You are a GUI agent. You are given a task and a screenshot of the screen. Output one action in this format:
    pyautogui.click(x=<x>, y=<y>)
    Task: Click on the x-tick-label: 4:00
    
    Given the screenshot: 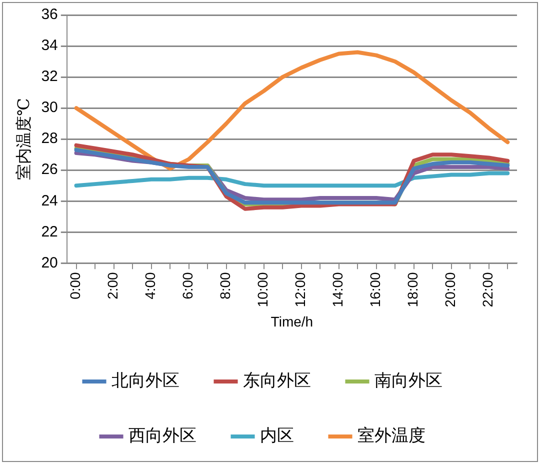 What is the action you would take?
    pyautogui.click(x=150, y=286)
    